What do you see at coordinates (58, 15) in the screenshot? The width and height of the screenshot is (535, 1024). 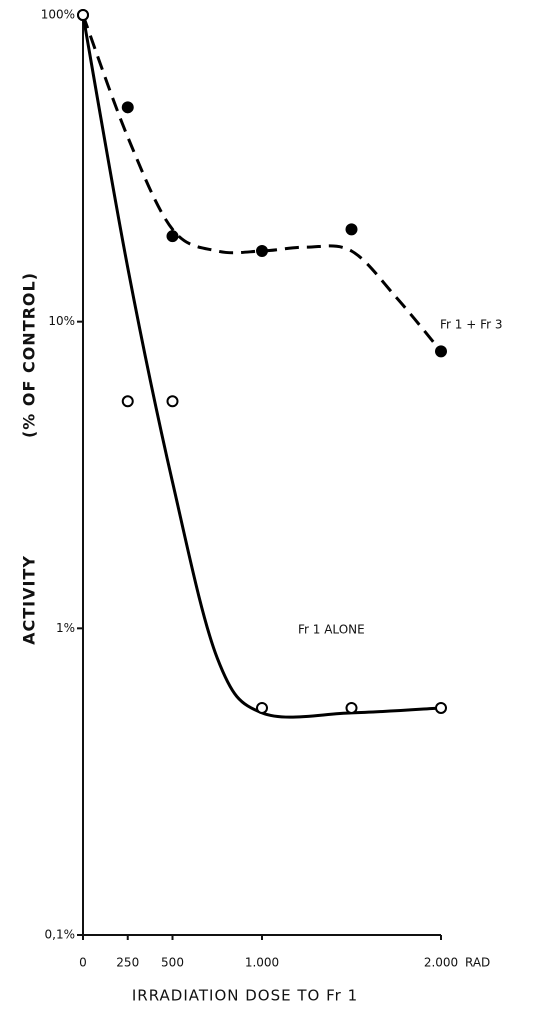 I see `y-tick-label: 100%` at bounding box center [58, 15].